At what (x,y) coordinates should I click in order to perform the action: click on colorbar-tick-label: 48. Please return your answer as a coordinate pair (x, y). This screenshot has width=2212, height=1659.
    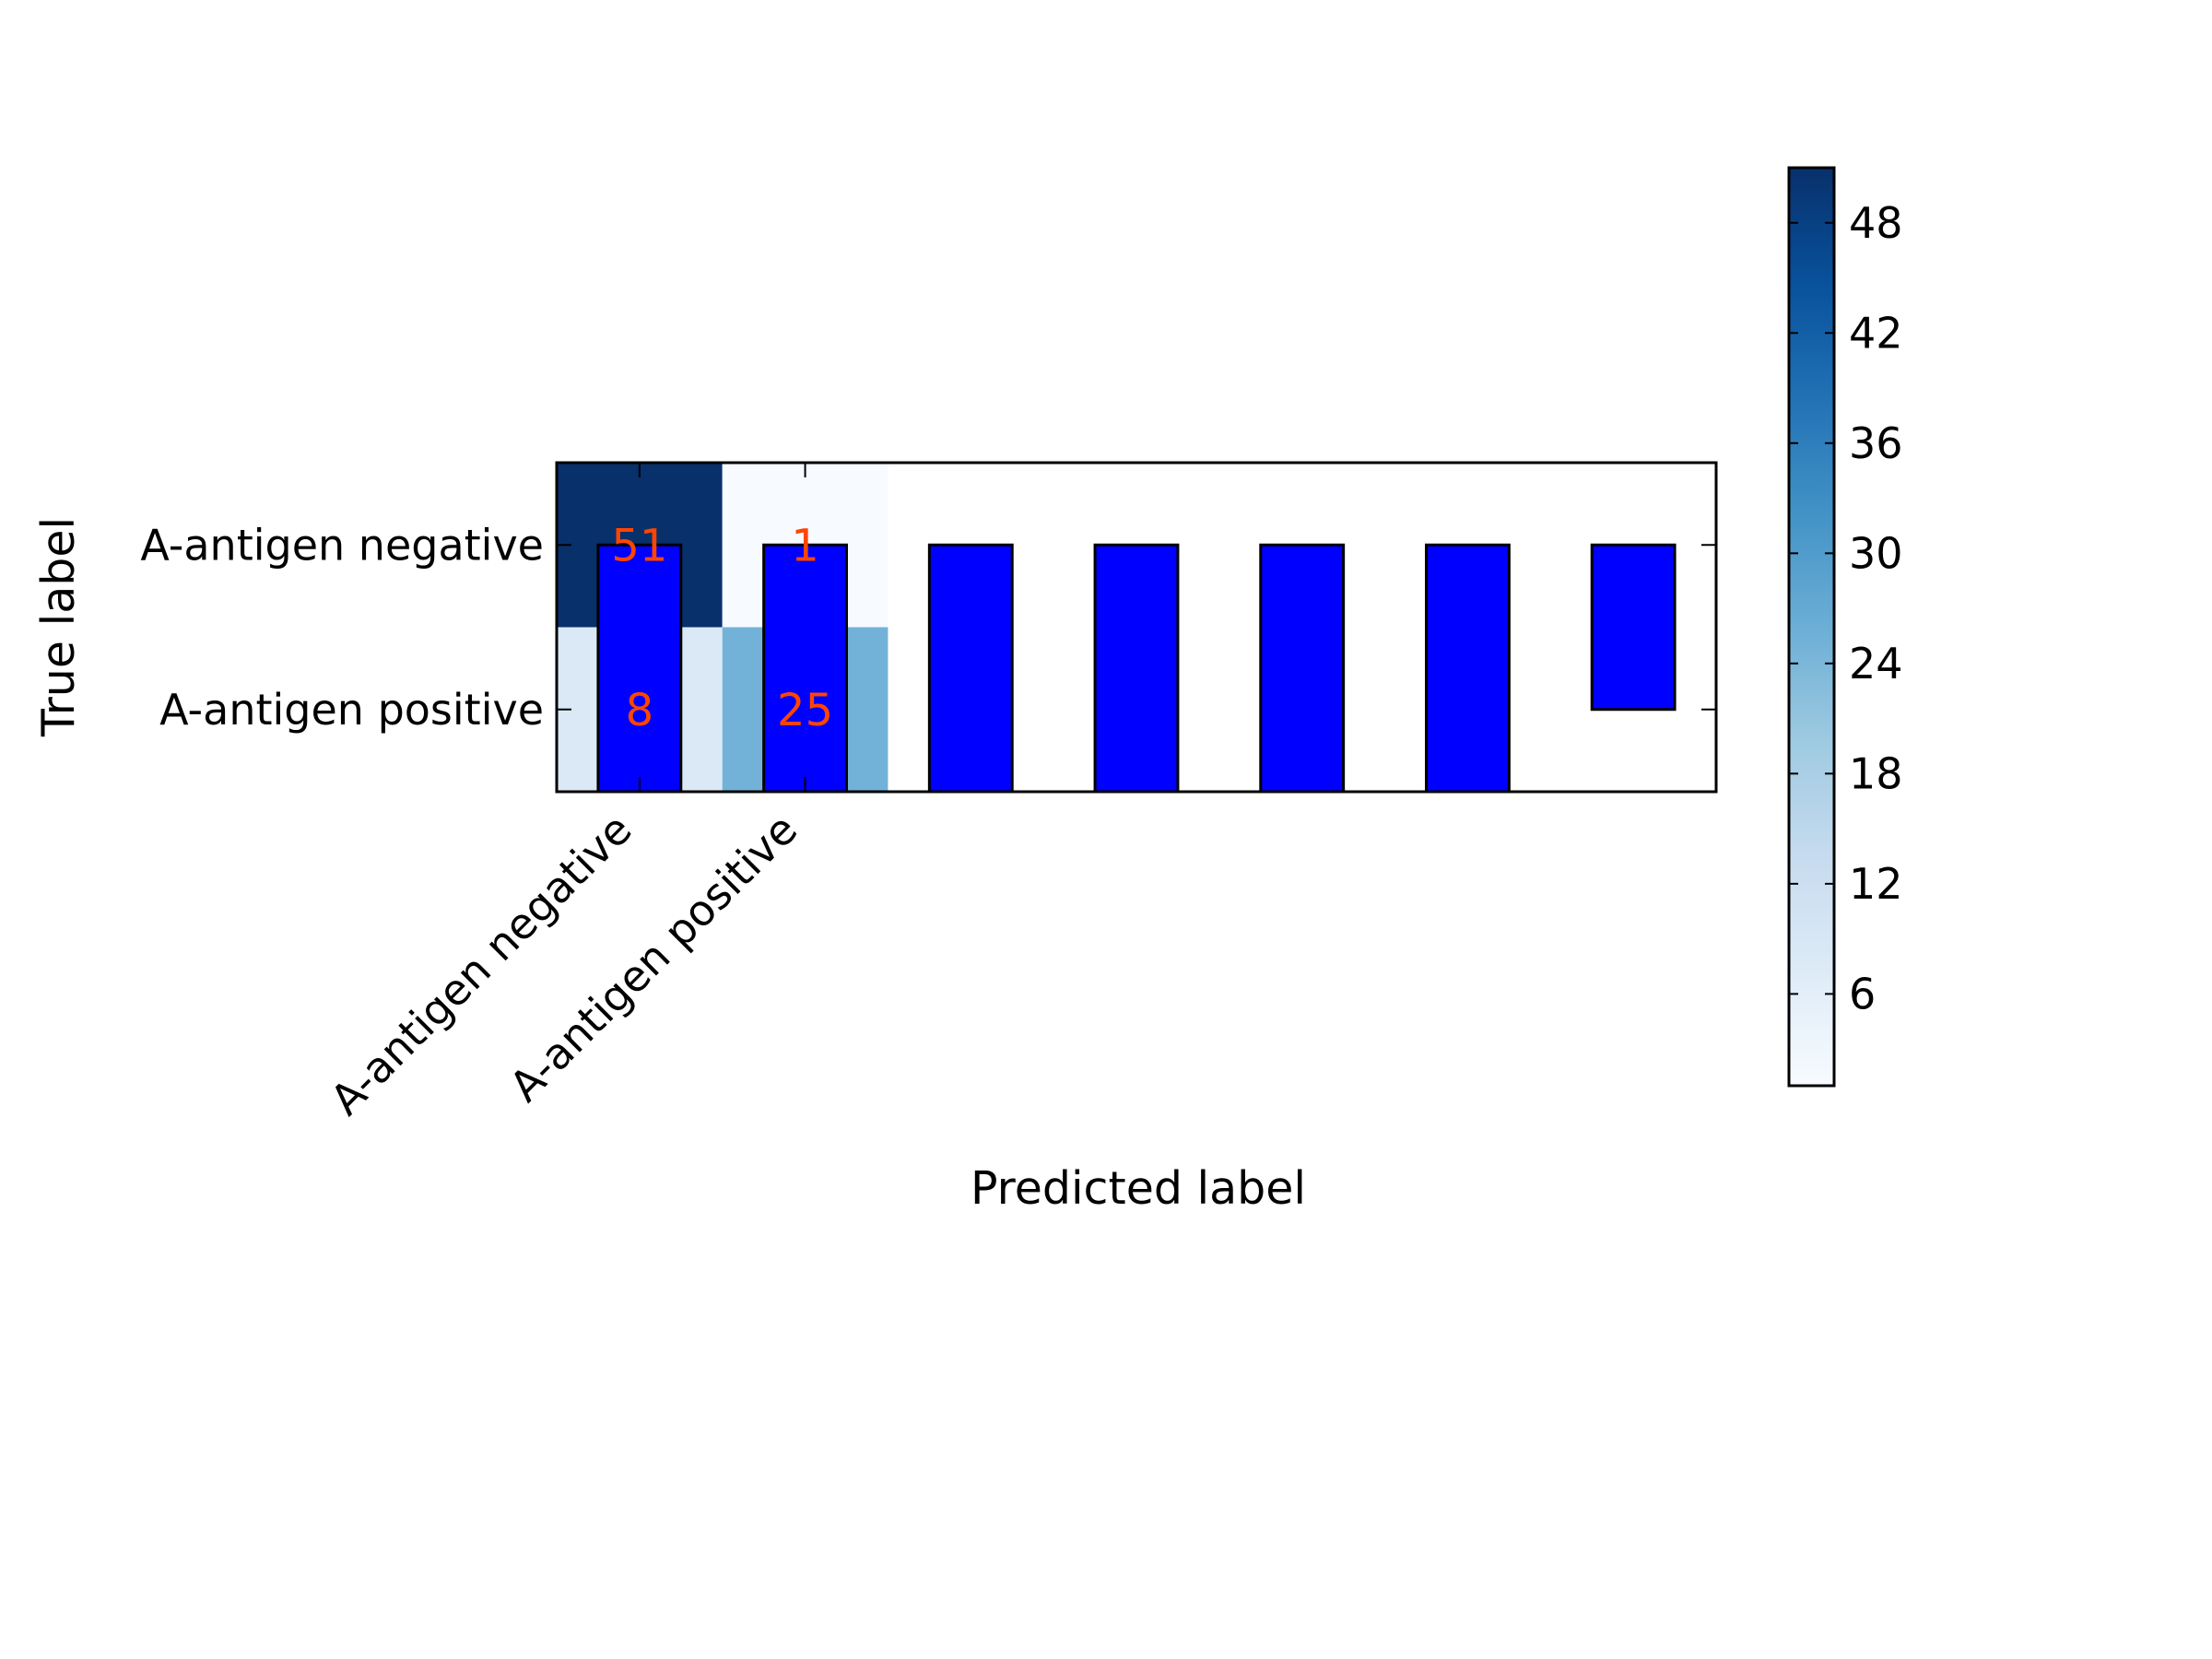
    Looking at the image, I should click on (1876, 223).